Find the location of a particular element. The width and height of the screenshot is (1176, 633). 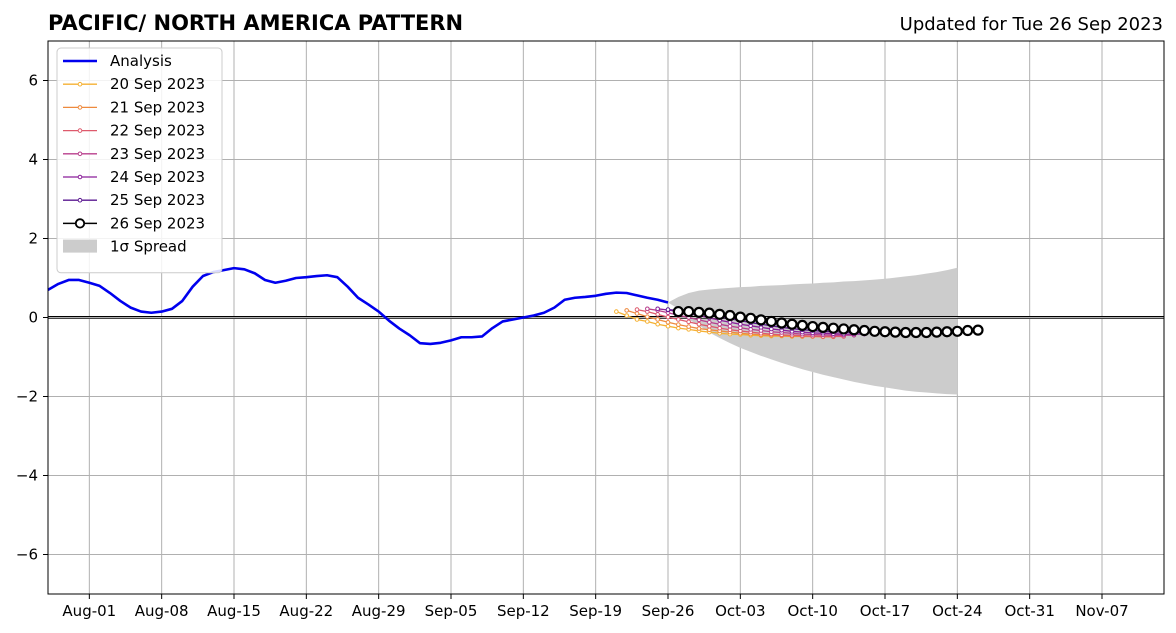

x-tick-label: Aug-29 is located at coordinates (379, 611).